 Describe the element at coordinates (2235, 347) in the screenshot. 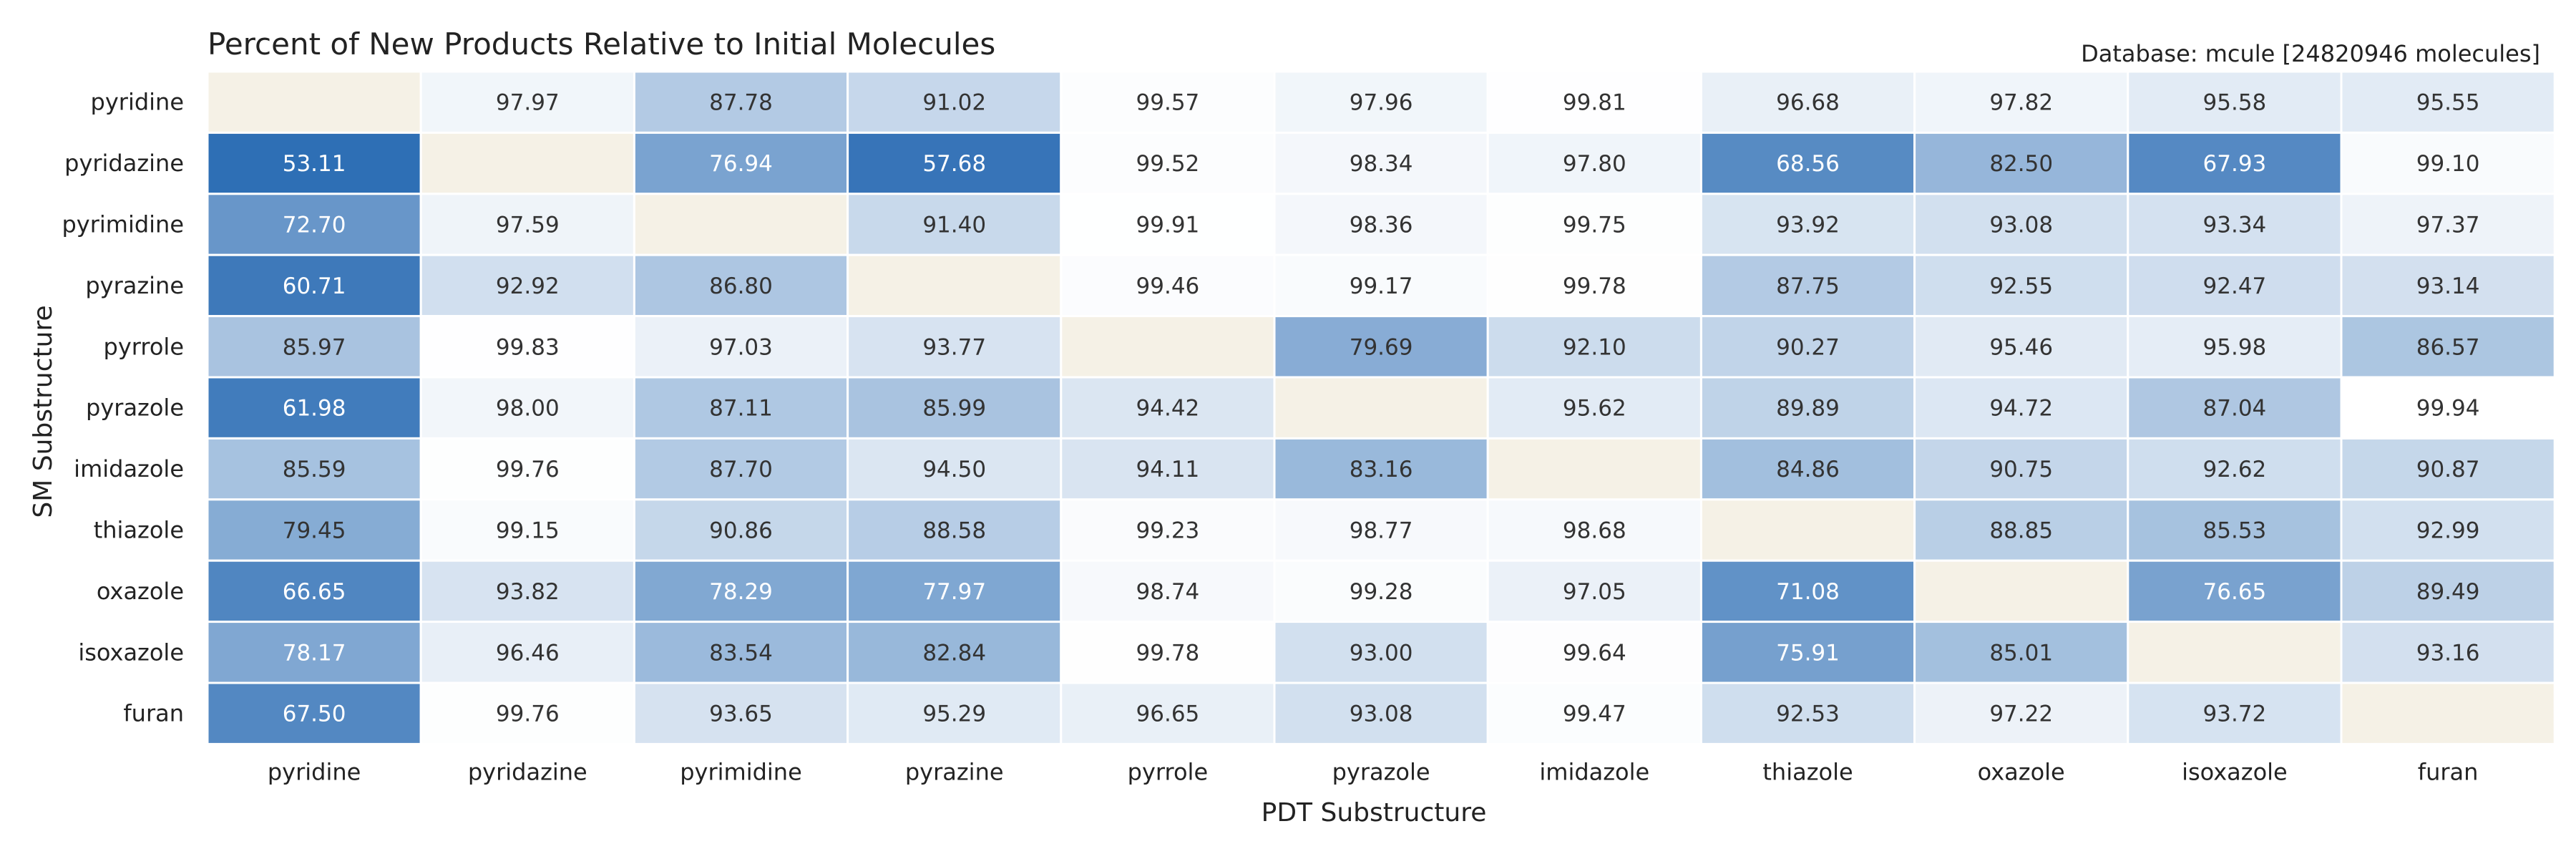

I see `cell-value-label: 95.98` at that location.